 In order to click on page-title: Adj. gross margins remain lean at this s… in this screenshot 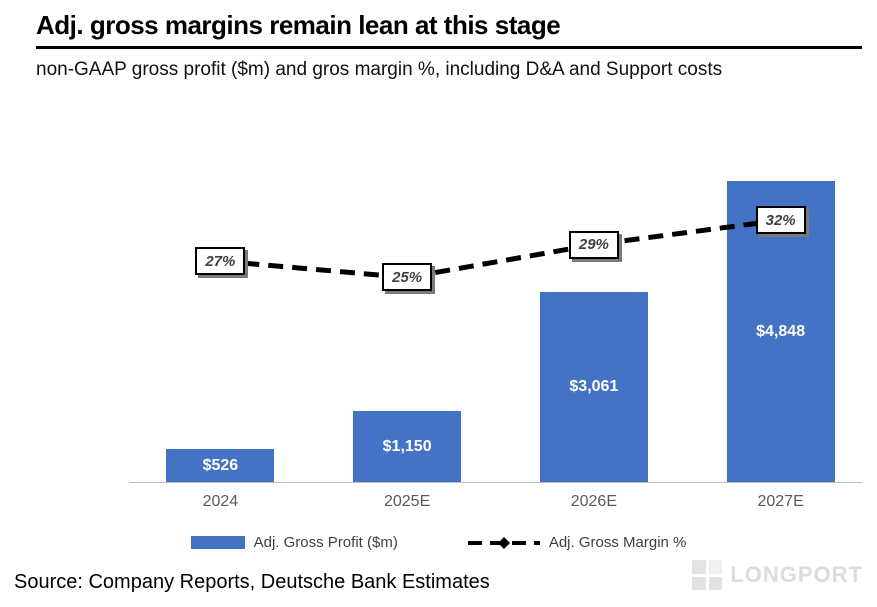, I will do `click(298, 25)`.